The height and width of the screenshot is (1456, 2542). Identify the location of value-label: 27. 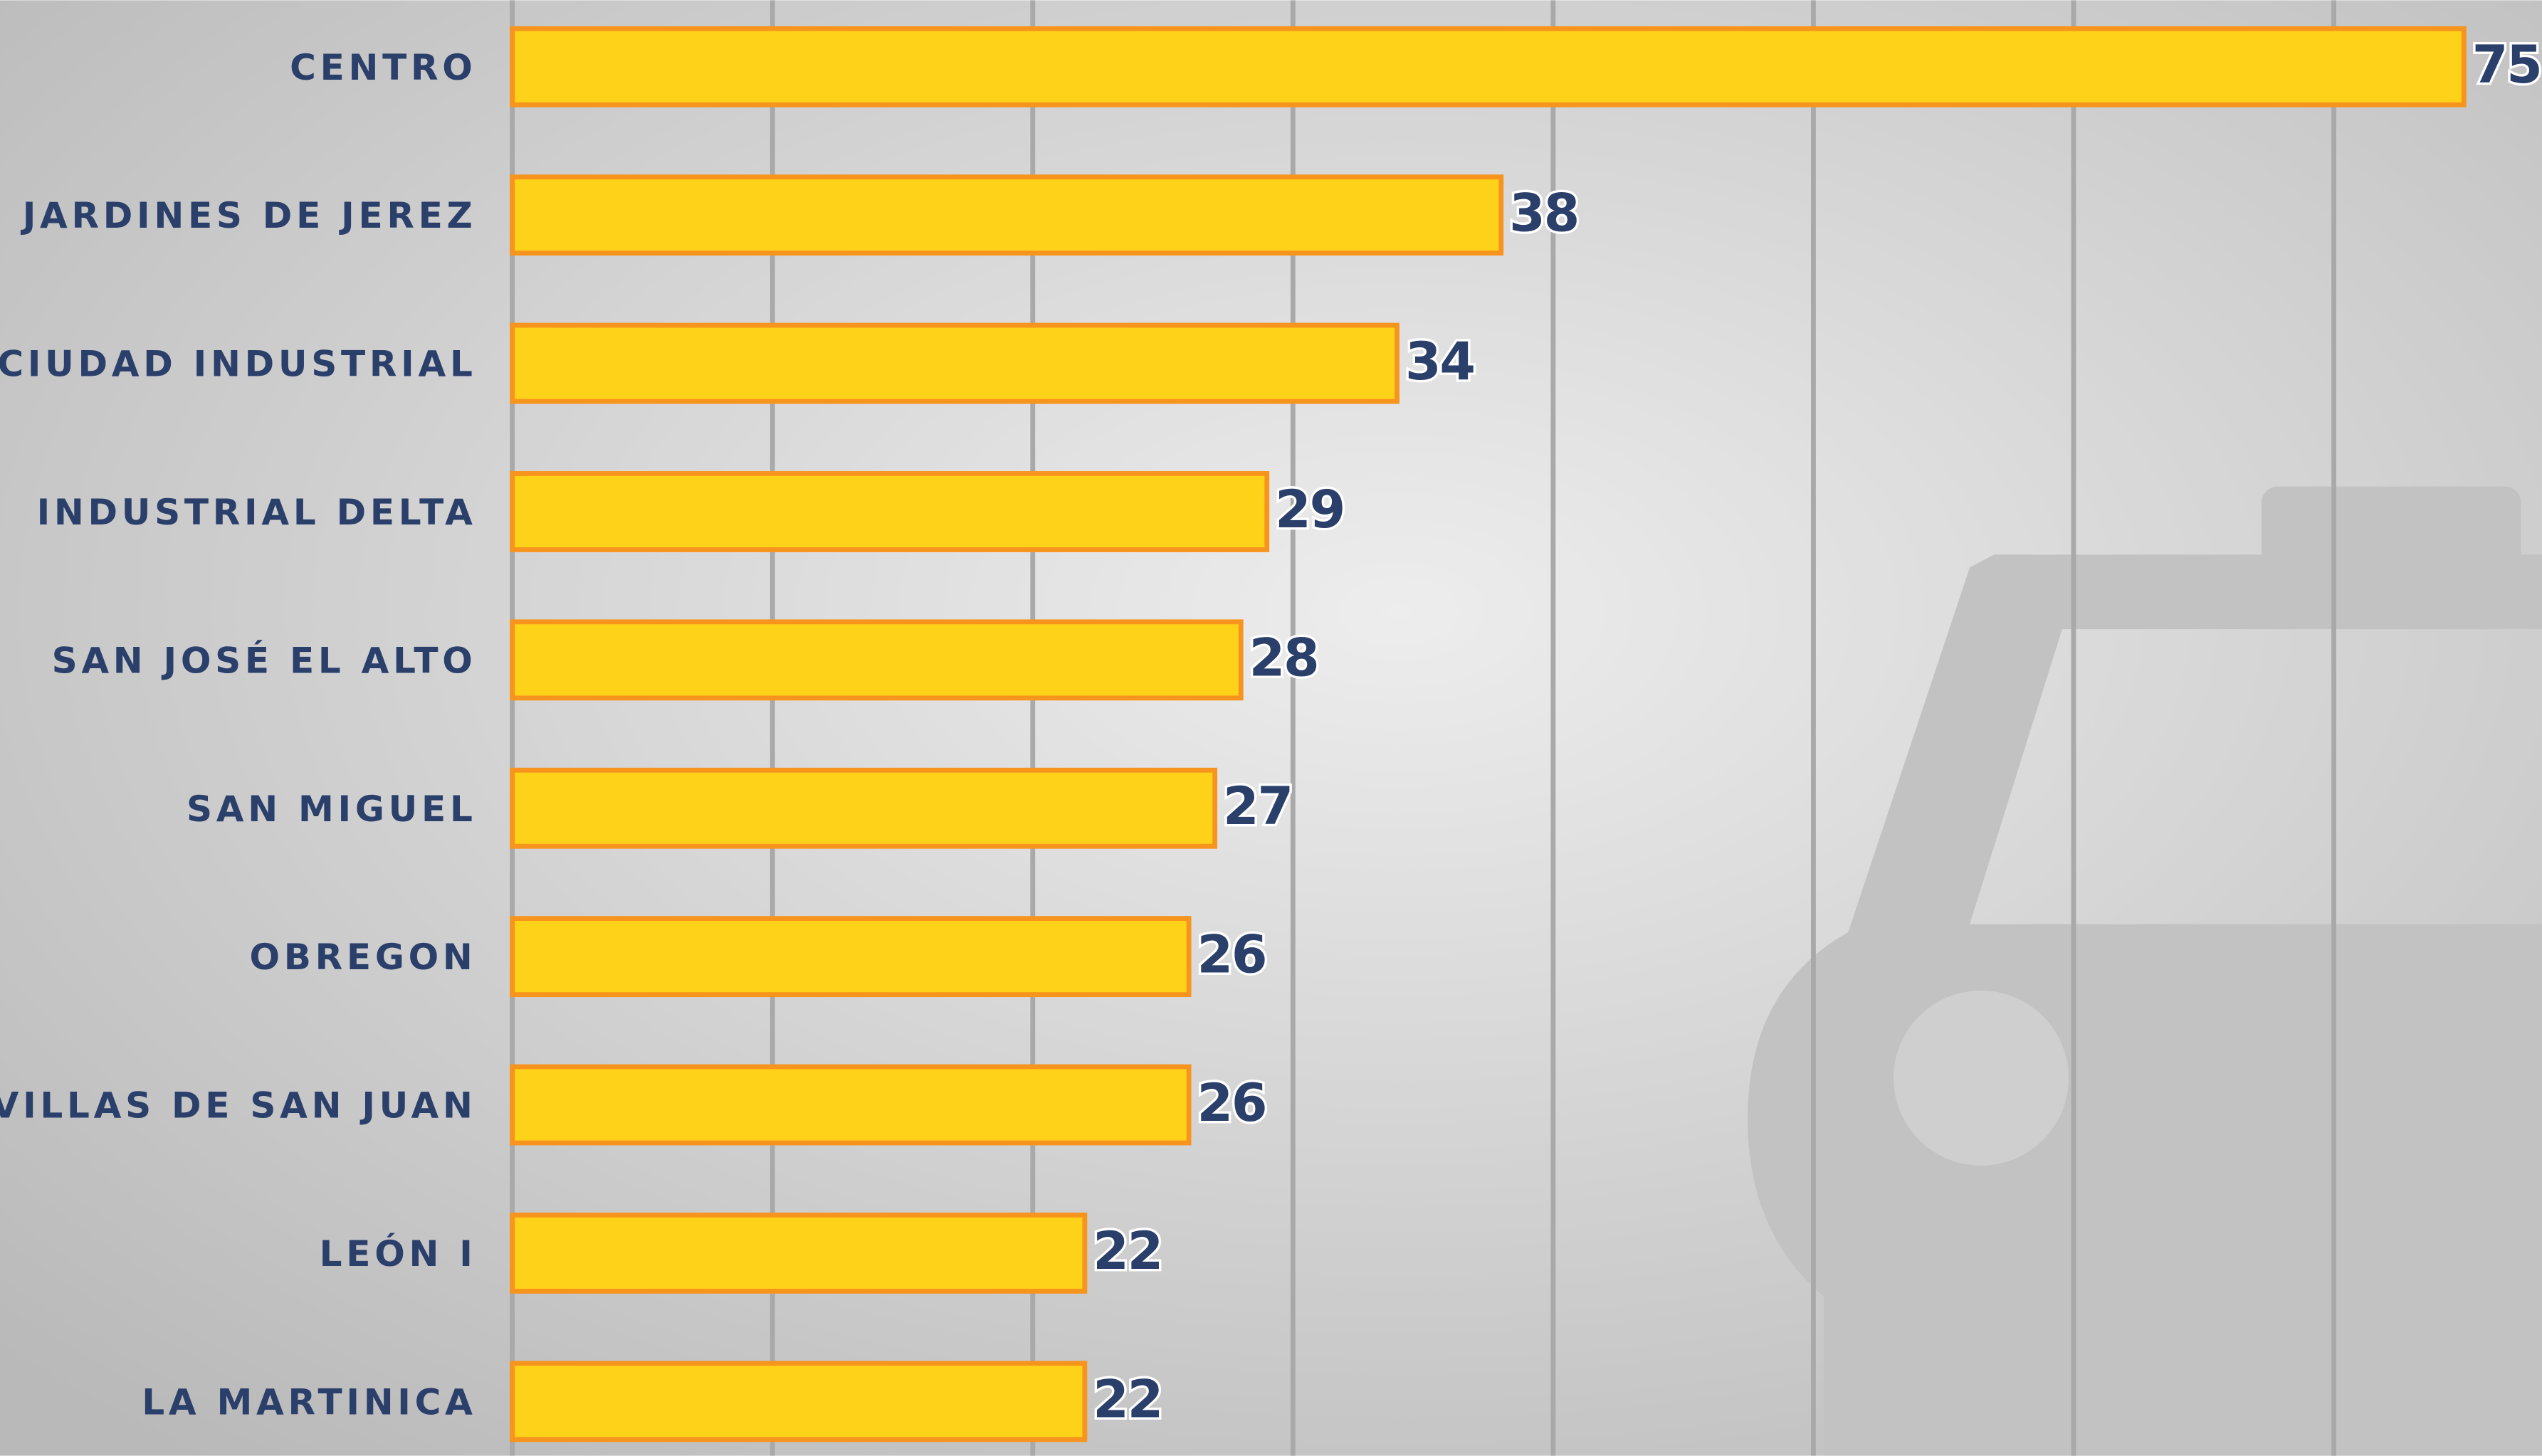
(1257, 806).